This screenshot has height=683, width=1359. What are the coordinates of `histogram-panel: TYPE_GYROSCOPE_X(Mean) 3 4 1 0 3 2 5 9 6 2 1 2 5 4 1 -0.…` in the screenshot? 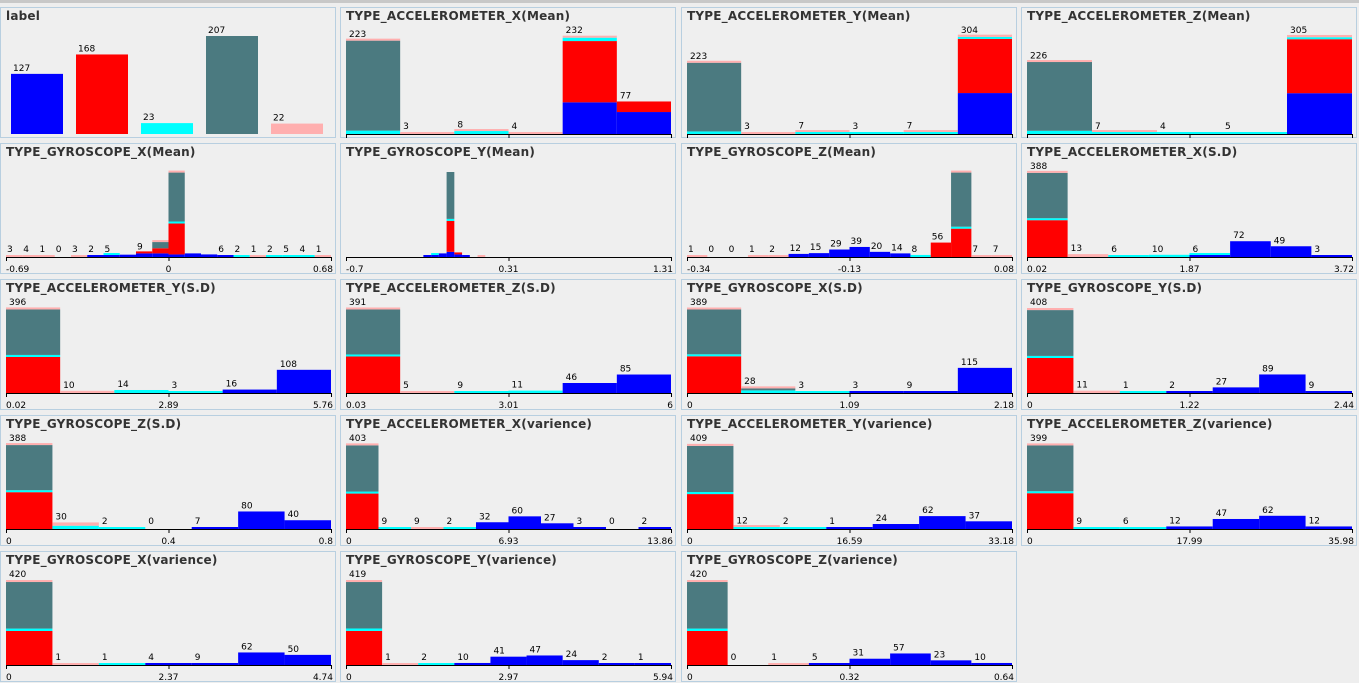 It's located at (168, 209).